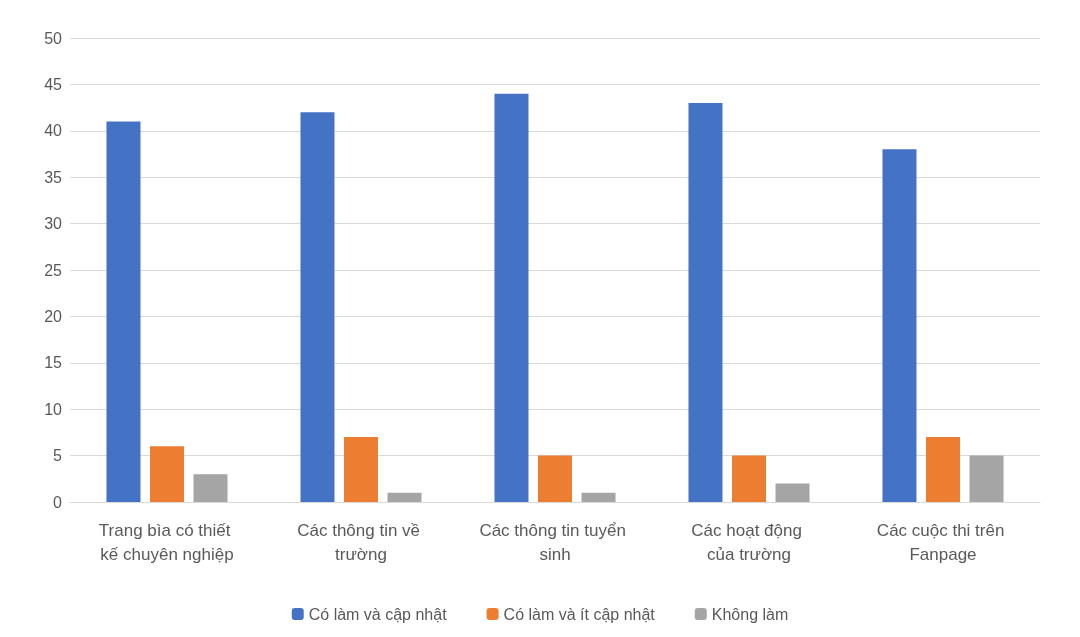  Describe the element at coordinates (749, 542) in the screenshot. I see `x-tick-label: Các hoạt động của trường` at that location.